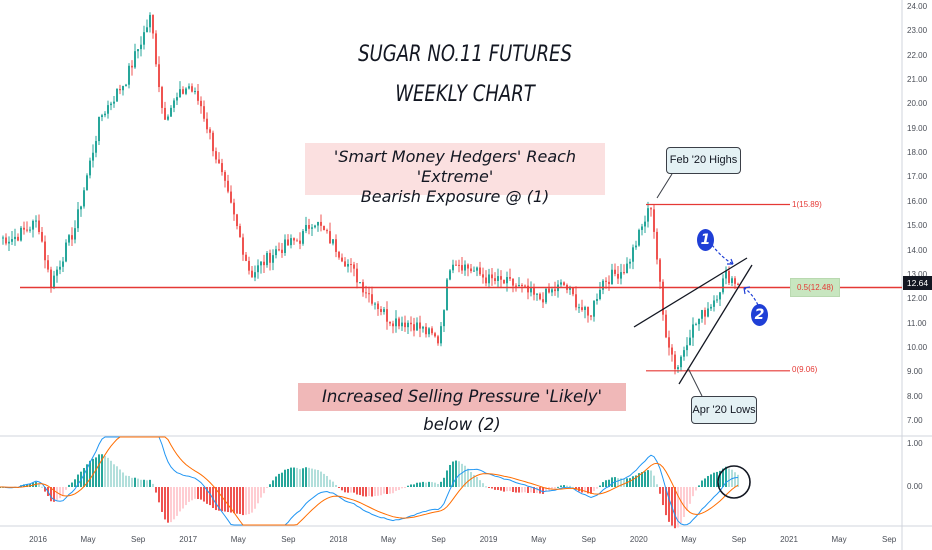 This screenshot has width=932, height=550. Describe the element at coordinates (917, 347) in the screenshot. I see `price-tick-label: 10.00` at that location.